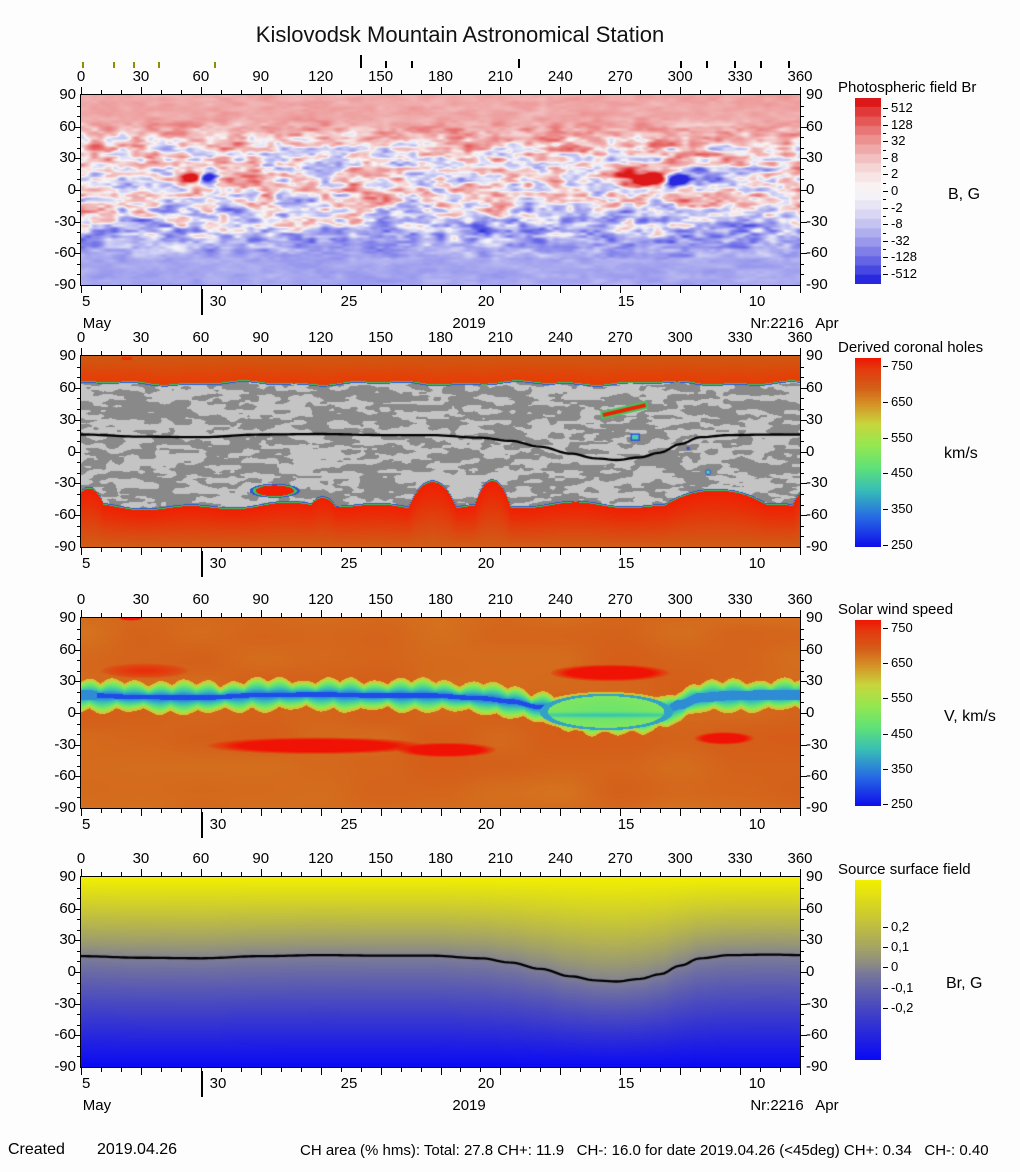 This screenshot has height=1172, width=1020. Describe the element at coordinates (321, 858) in the screenshot. I see `lon-tick-label: 120` at that location.